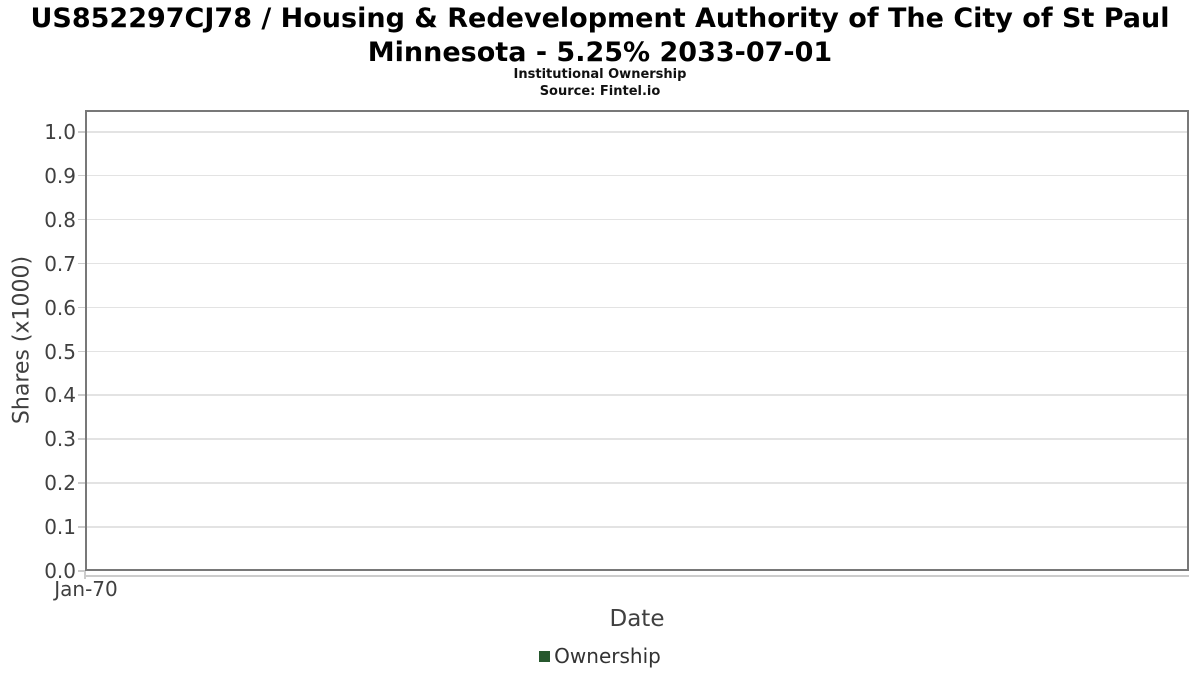 The width and height of the screenshot is (1200, 675). Describe the element at coordinates (60, 395) in the screenshot. I see `y-tick-label: 0.4` at that location.